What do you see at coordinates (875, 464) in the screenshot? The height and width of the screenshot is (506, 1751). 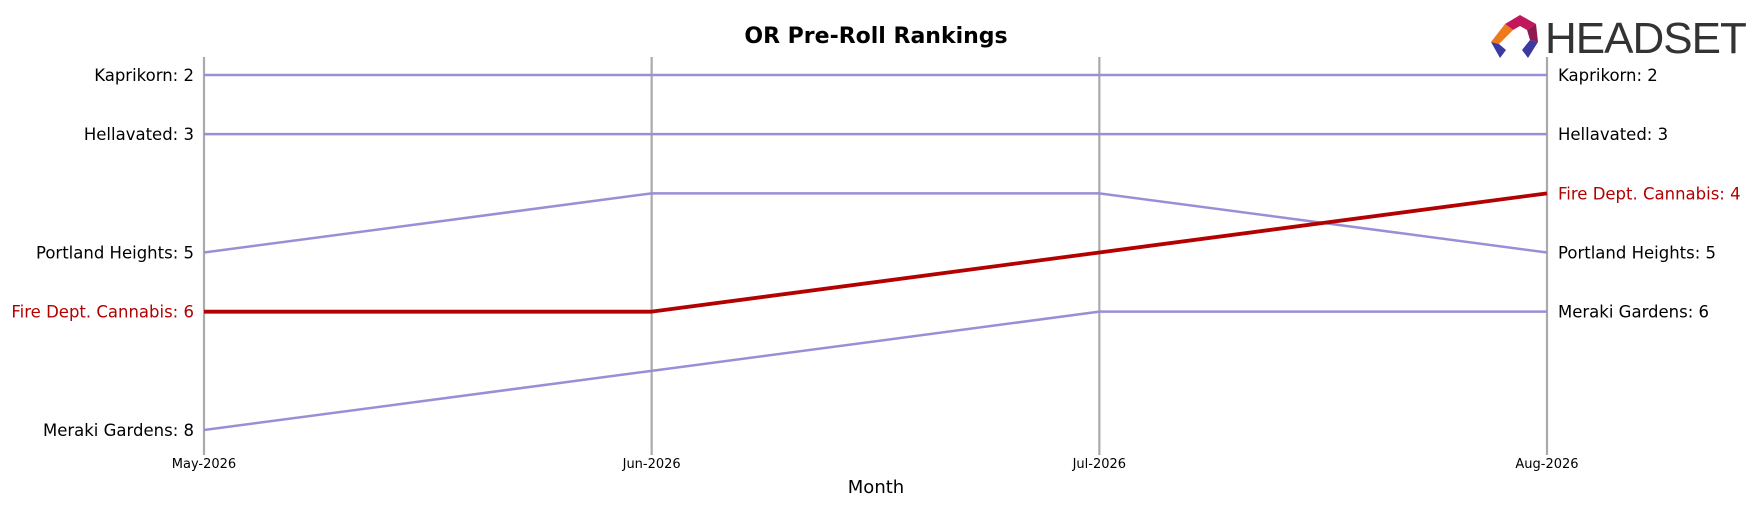 I see `x-tick-labels: May-2026 Jun-2026 Jul-2026 Aug-2026` at bounding box center [875, 464].